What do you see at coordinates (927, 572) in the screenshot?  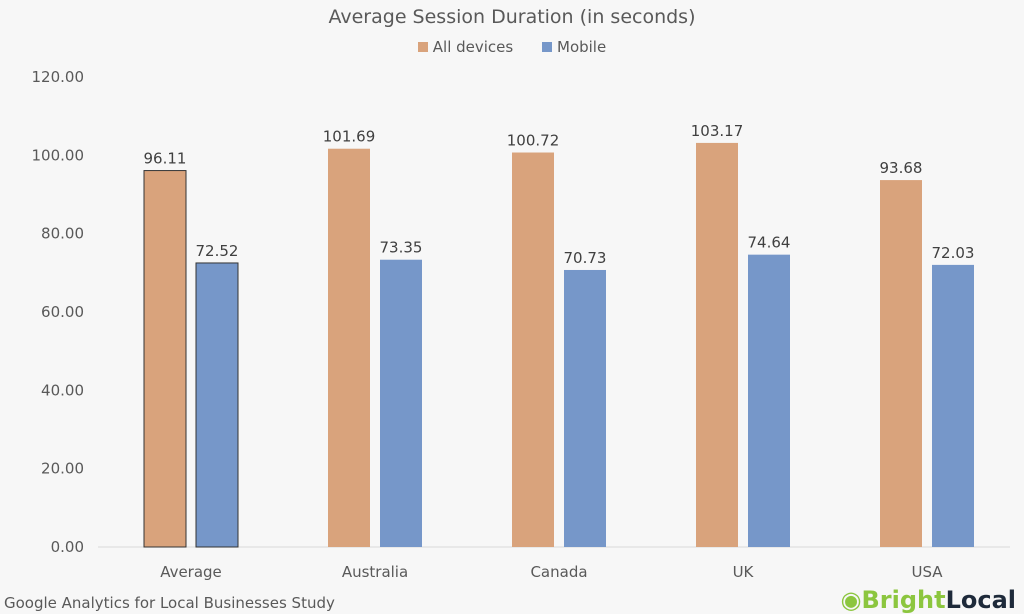 I see `x-tick-label: USA` at bounding box center [927, 572].